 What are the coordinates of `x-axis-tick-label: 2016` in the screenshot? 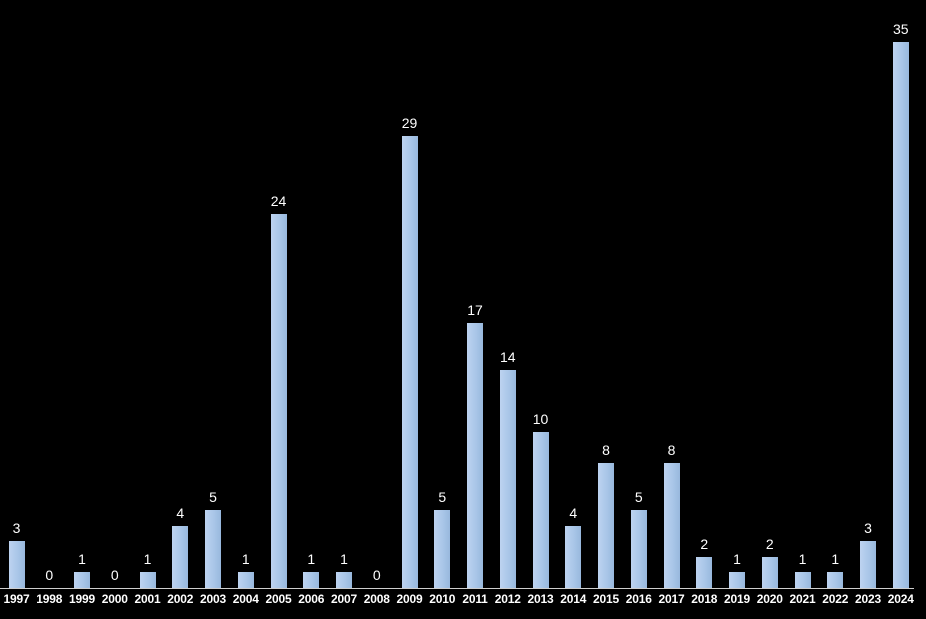 It's located at (638, 599).